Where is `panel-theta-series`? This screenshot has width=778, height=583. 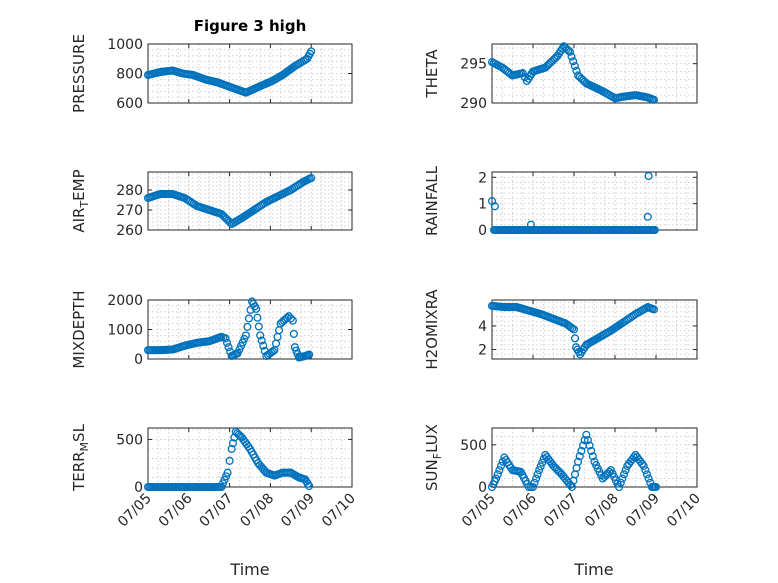 panel-theta-series is located at coordinates (572, 73).